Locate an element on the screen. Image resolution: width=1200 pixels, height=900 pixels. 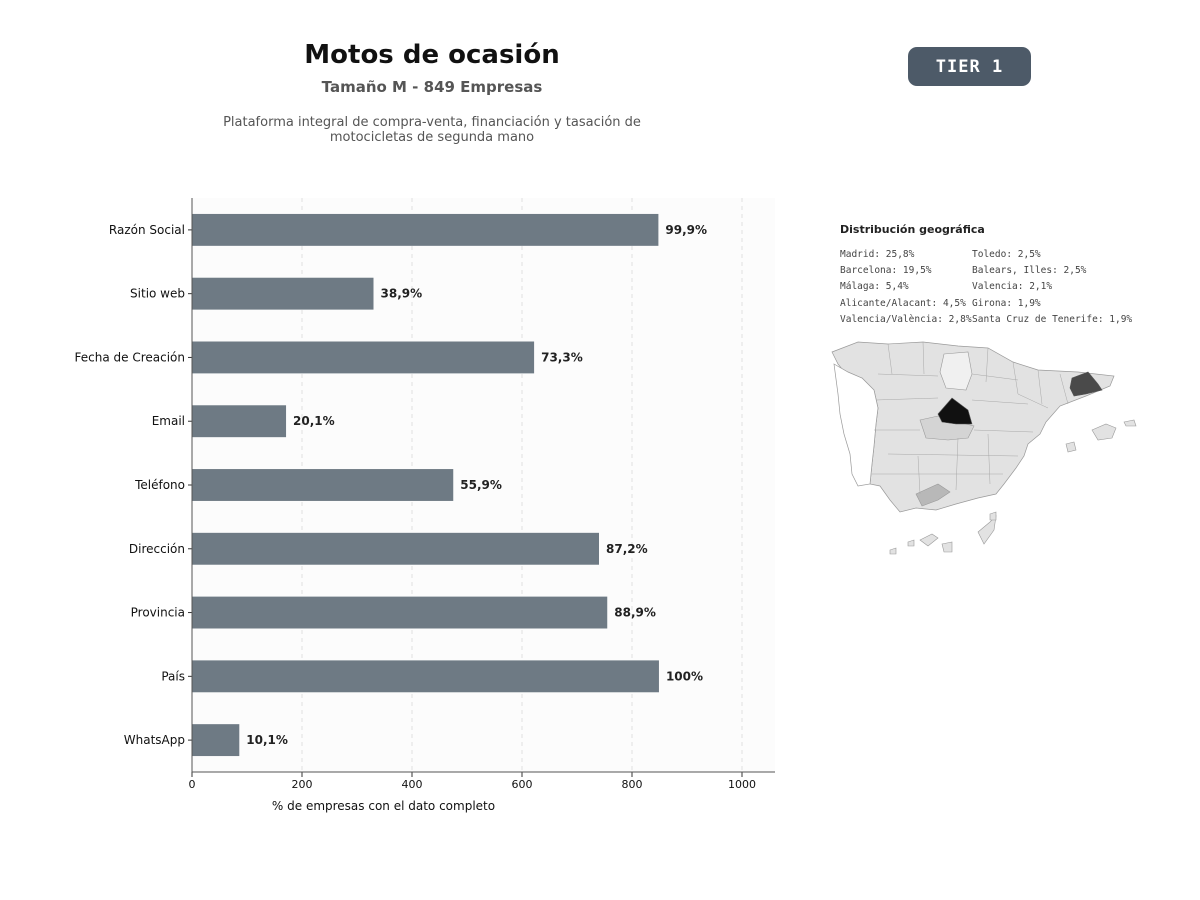
category-label: Email is located at coordinates (168, 421).